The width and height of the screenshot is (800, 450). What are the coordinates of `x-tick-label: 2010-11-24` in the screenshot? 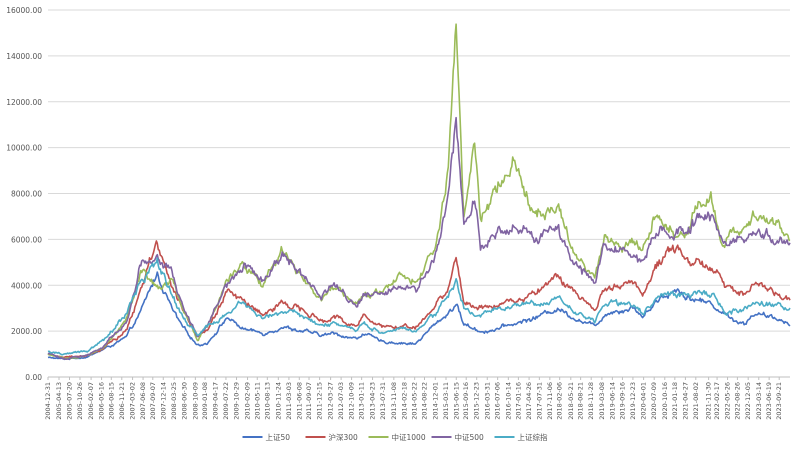 It's located at (278, 401).